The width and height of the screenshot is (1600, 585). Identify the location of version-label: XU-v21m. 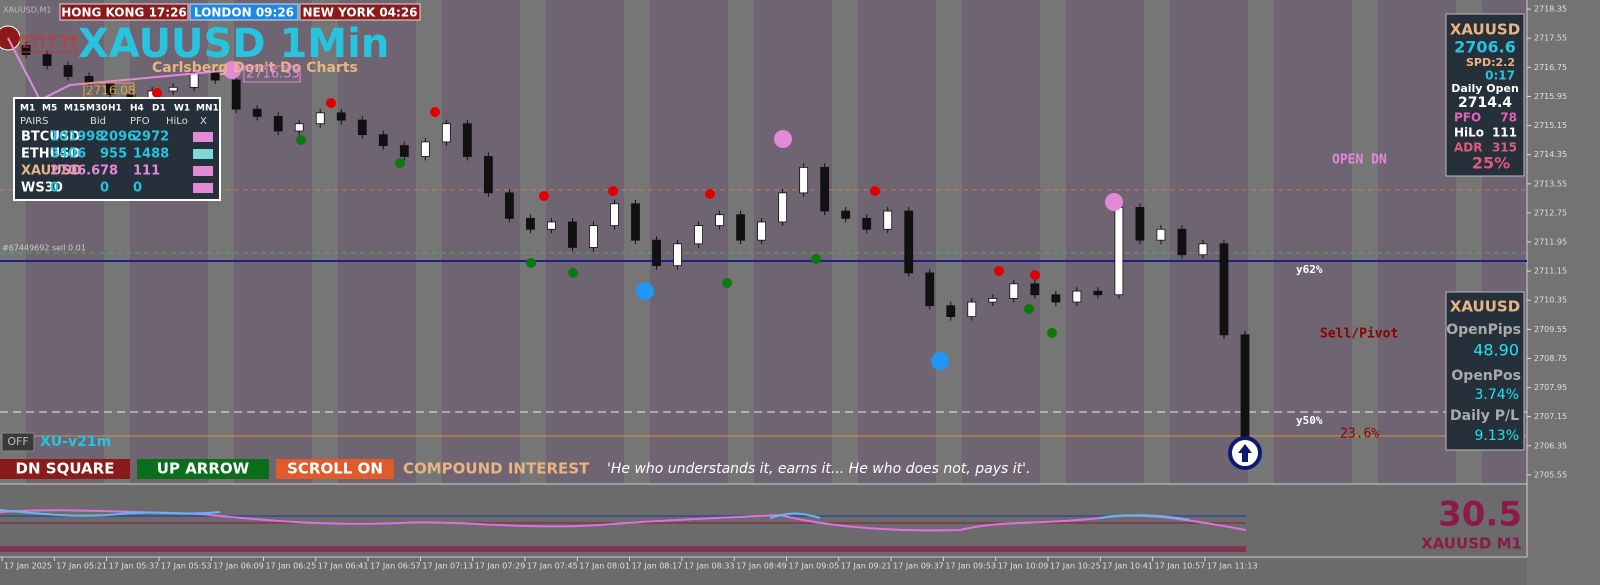
(75, 442).